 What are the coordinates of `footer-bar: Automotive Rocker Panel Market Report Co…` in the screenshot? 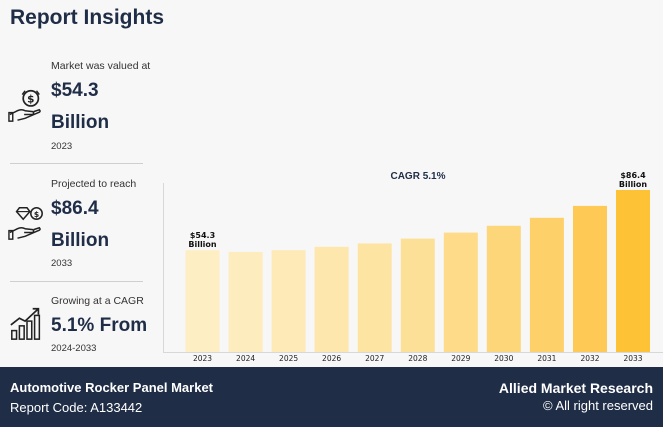 It's located at (331, 397).